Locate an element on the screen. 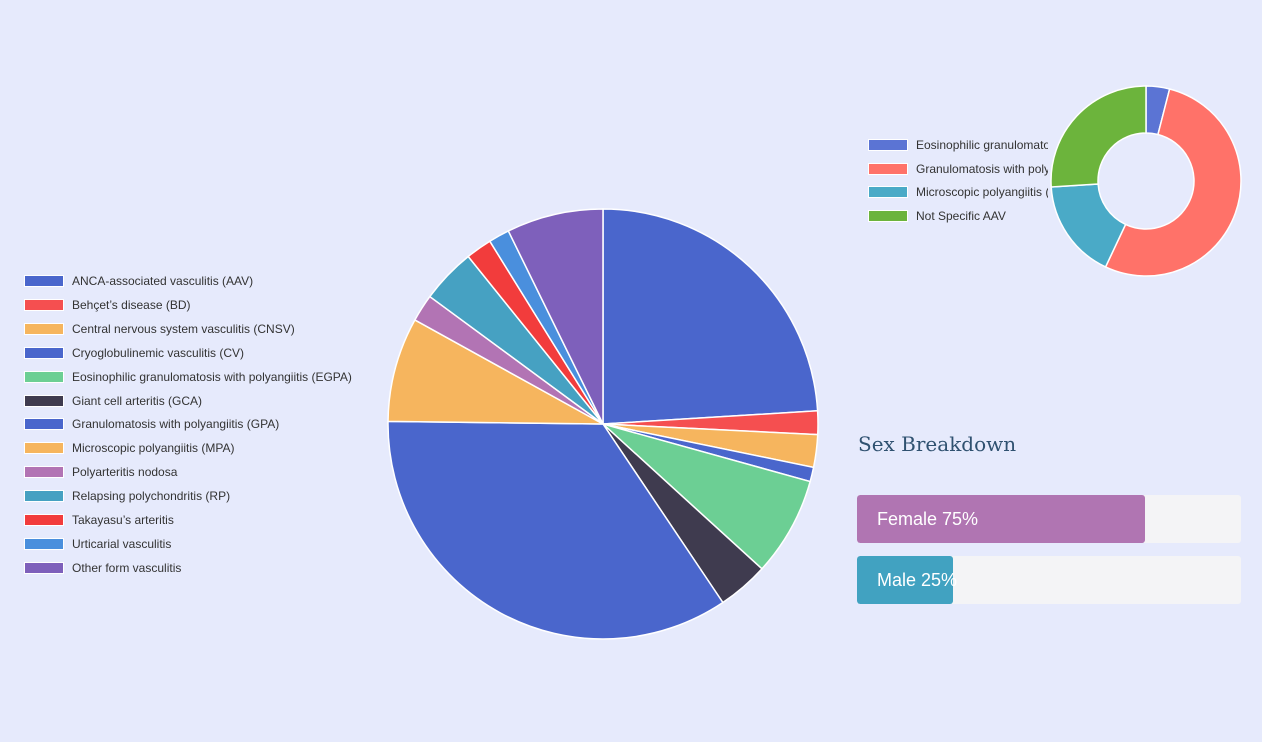  main-pie-legend-label: Cryoglobulinemic vasculitis (CV) is located at coordinates (158, 352).